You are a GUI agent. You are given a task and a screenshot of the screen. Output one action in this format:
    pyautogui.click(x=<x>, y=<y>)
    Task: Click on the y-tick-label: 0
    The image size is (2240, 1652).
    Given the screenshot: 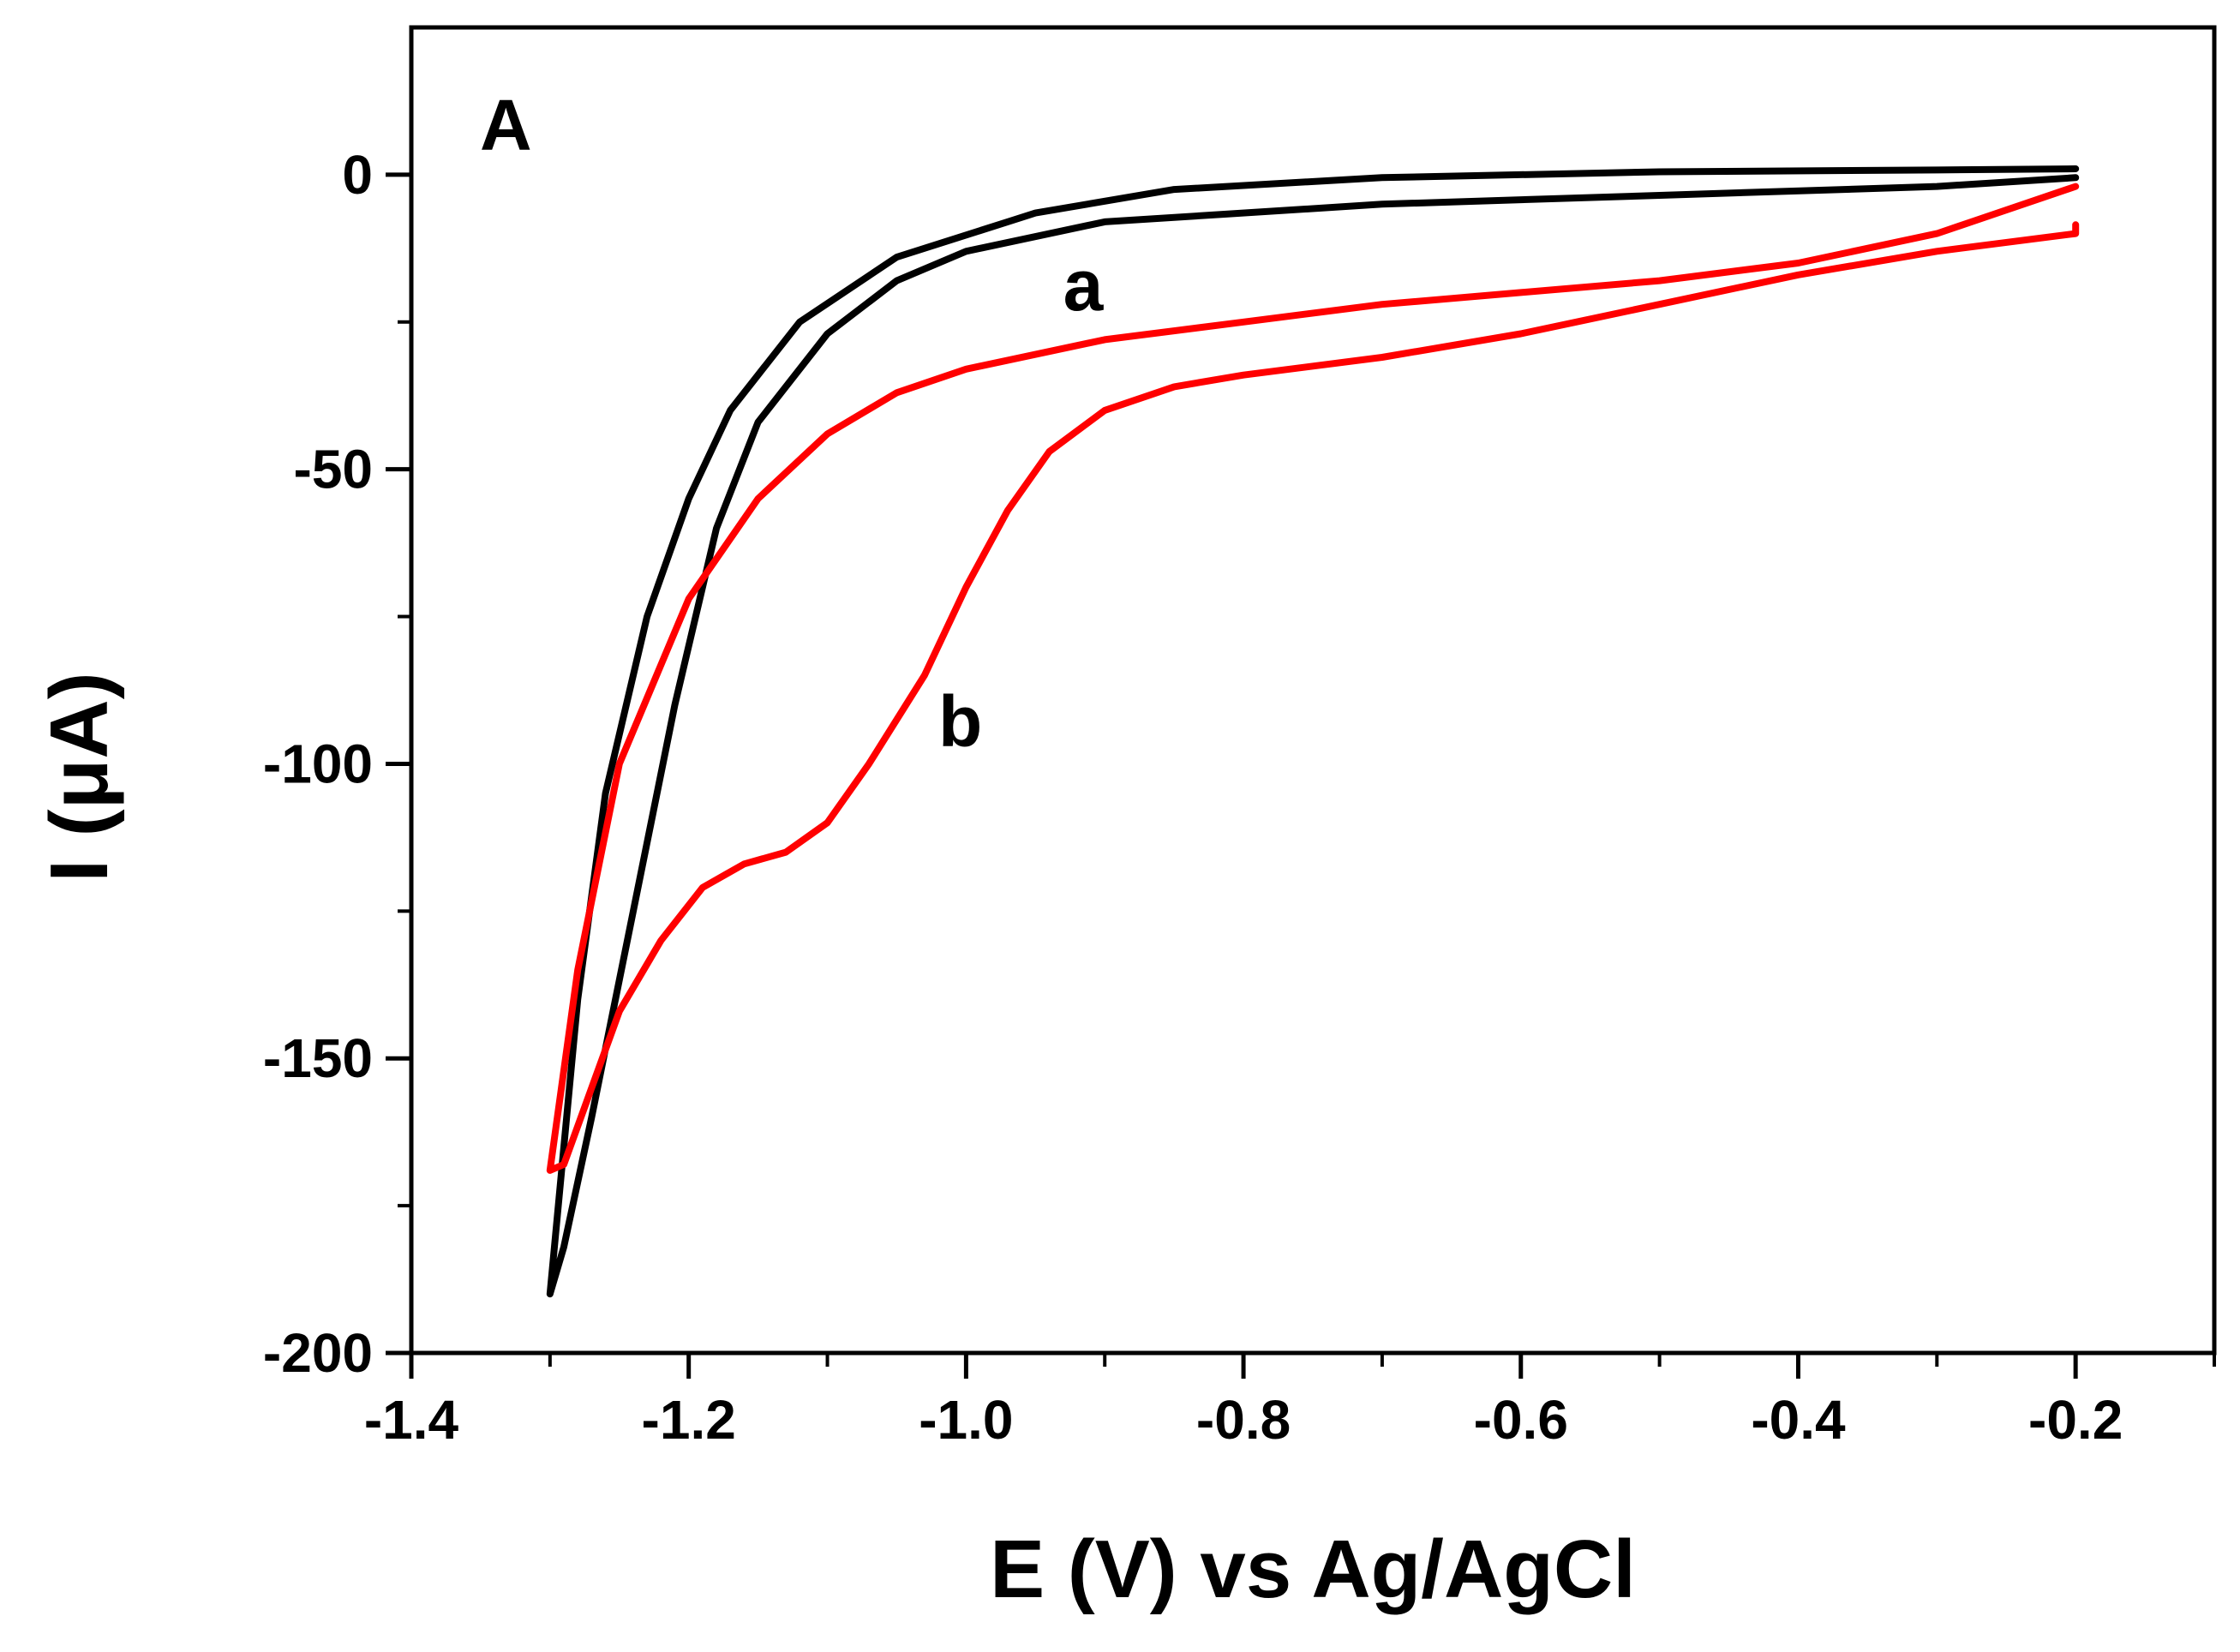 What is the action you would take?
    pyautogui.click(x=357, y=175)
    